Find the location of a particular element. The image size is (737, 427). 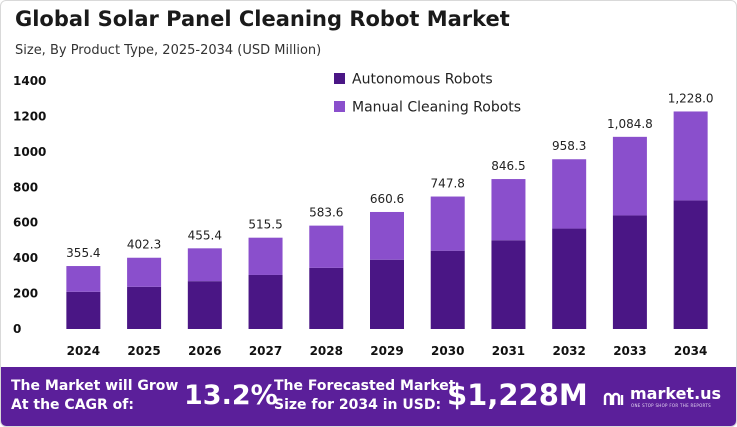

x-tick-label: 2028 is located at coordinates (326, 351).